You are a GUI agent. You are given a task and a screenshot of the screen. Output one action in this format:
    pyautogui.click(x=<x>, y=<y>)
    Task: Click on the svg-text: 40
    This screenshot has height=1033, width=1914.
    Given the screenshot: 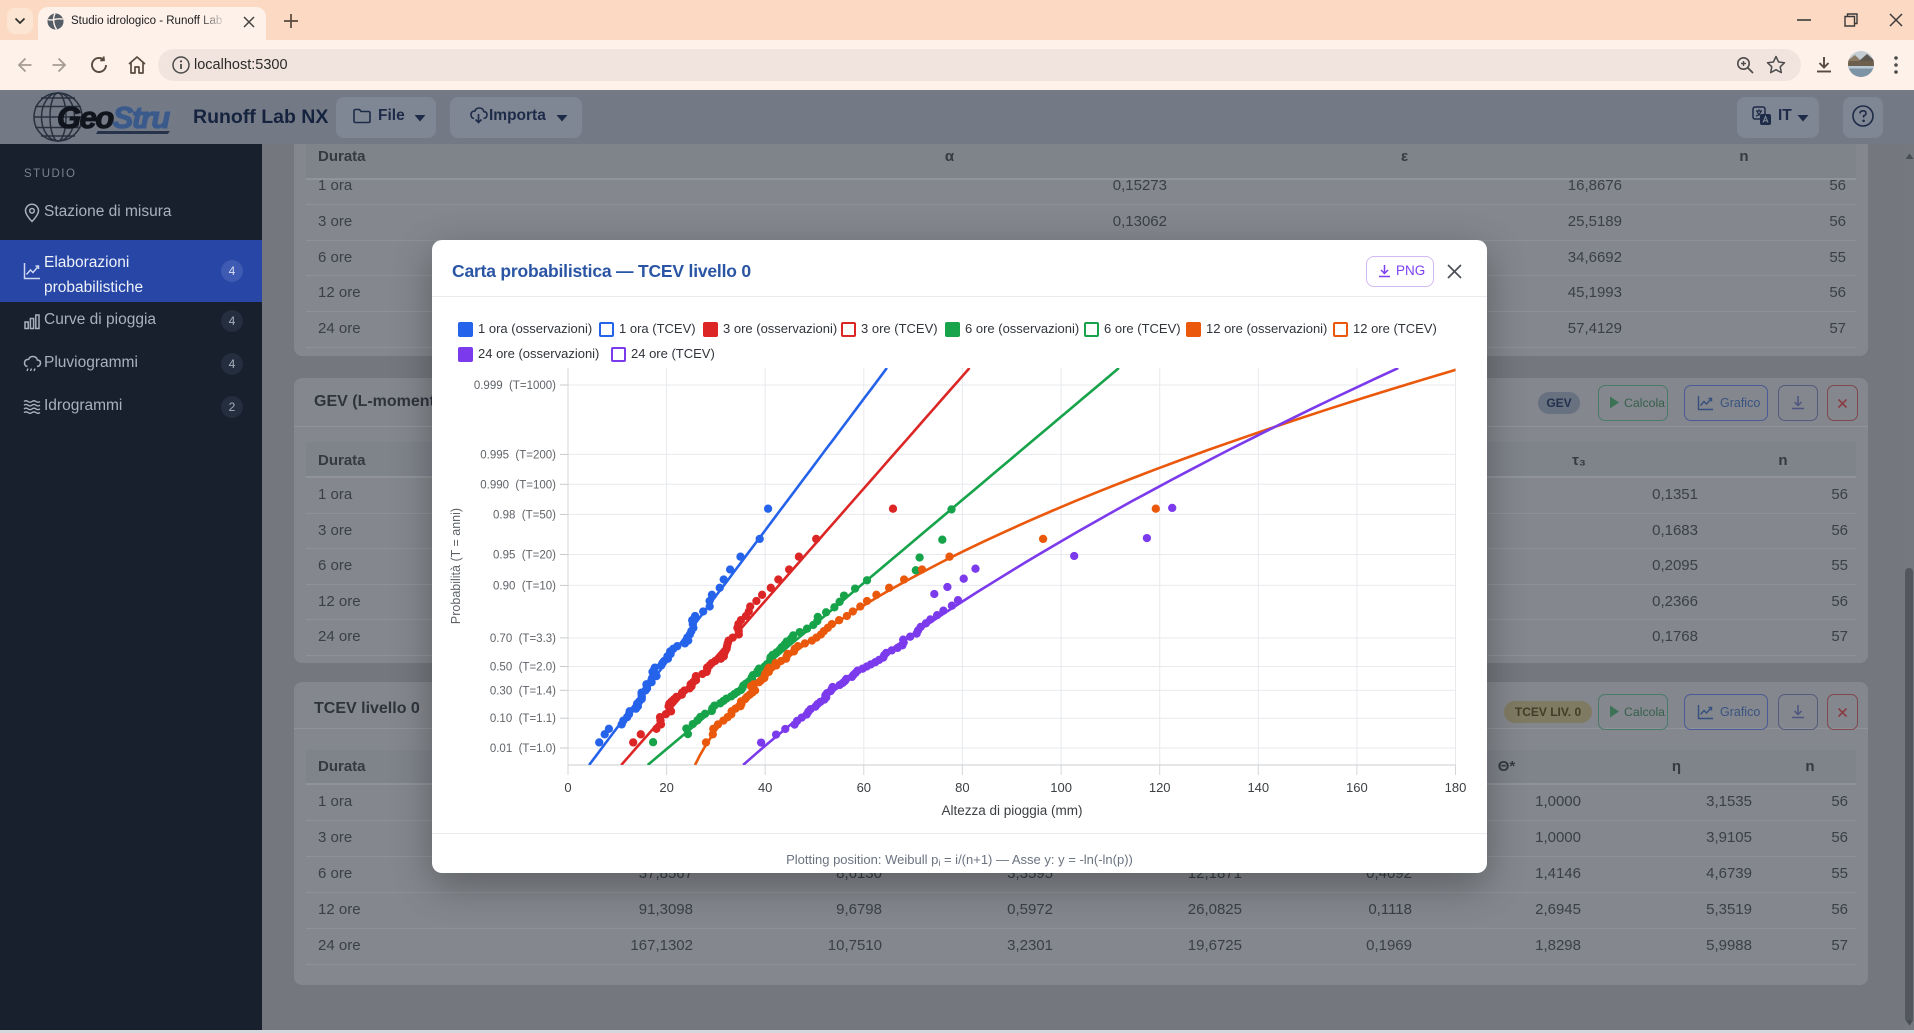 What is the action you would take?
    pyautogui.click(x=765, y=787)
    